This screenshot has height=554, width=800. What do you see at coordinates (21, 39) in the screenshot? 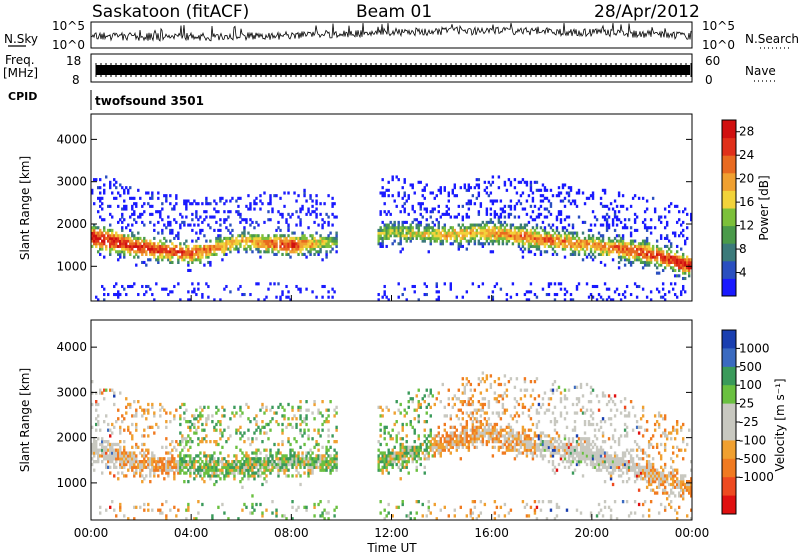
I see `nsky-label: N.Sky` at bounding box center [21, 39].